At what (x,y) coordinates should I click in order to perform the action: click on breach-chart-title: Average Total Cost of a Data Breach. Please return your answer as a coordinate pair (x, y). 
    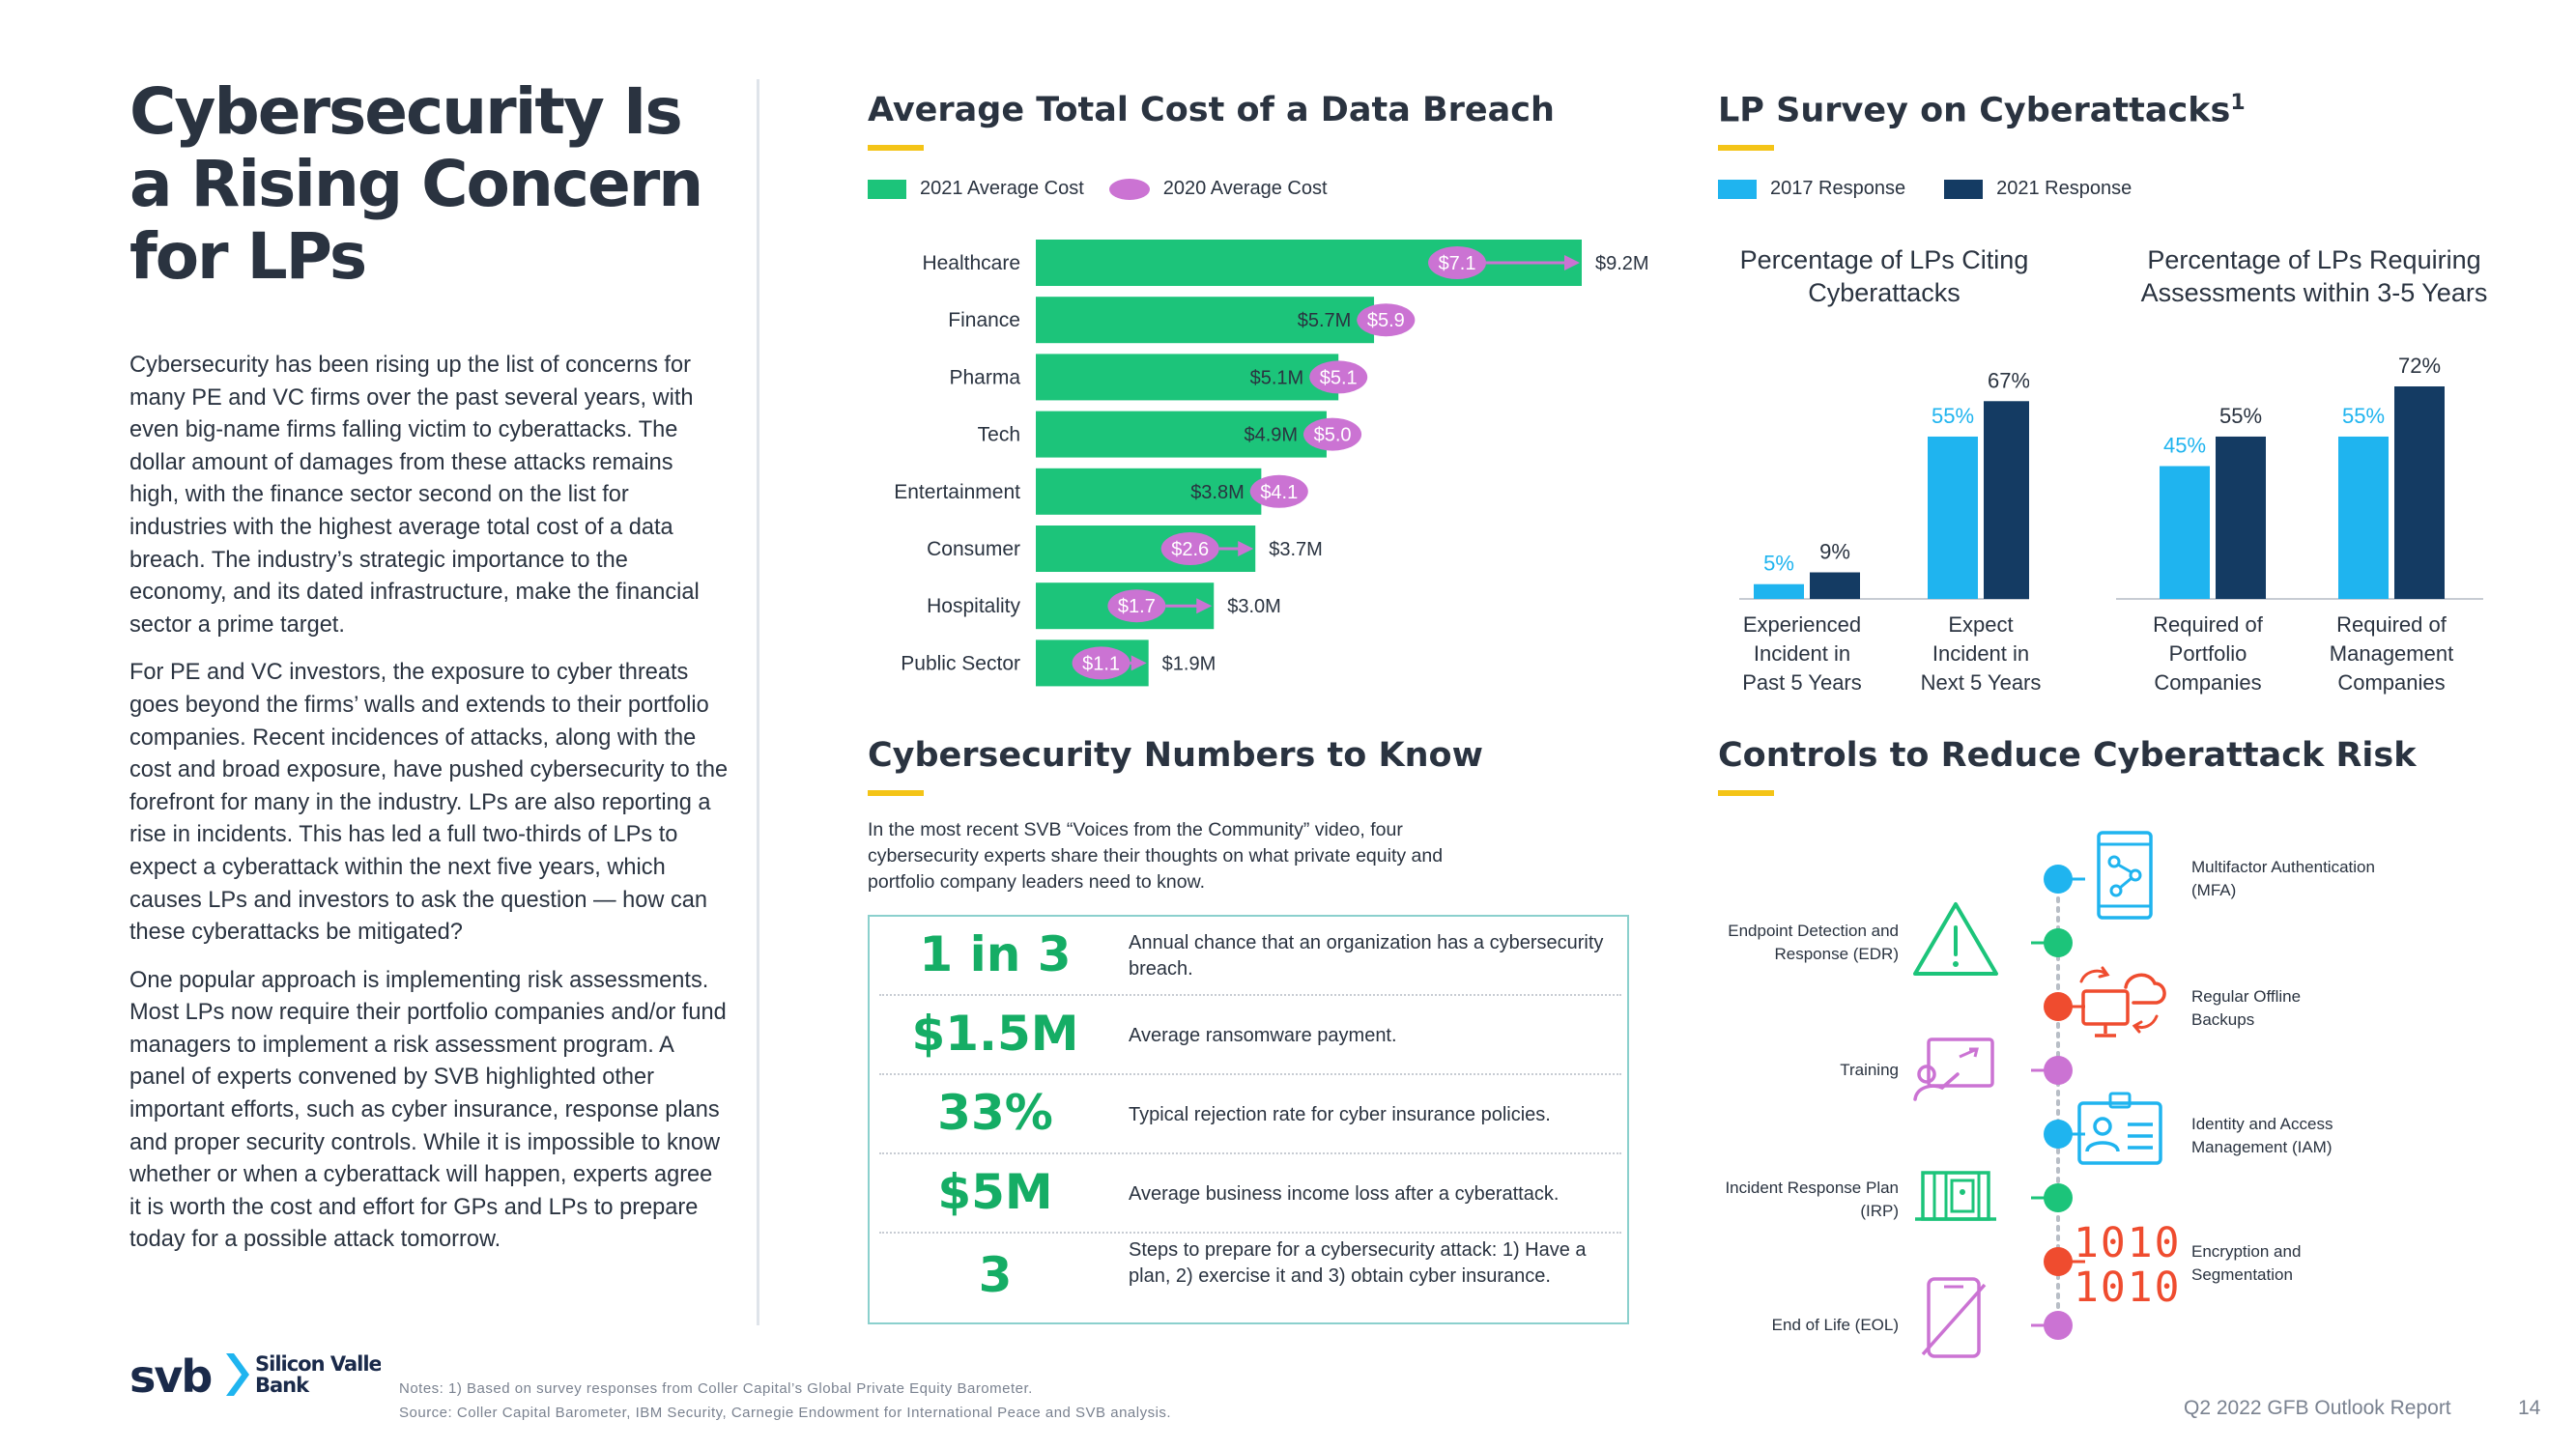
    Looking at the image, I should click on (1212, 110).